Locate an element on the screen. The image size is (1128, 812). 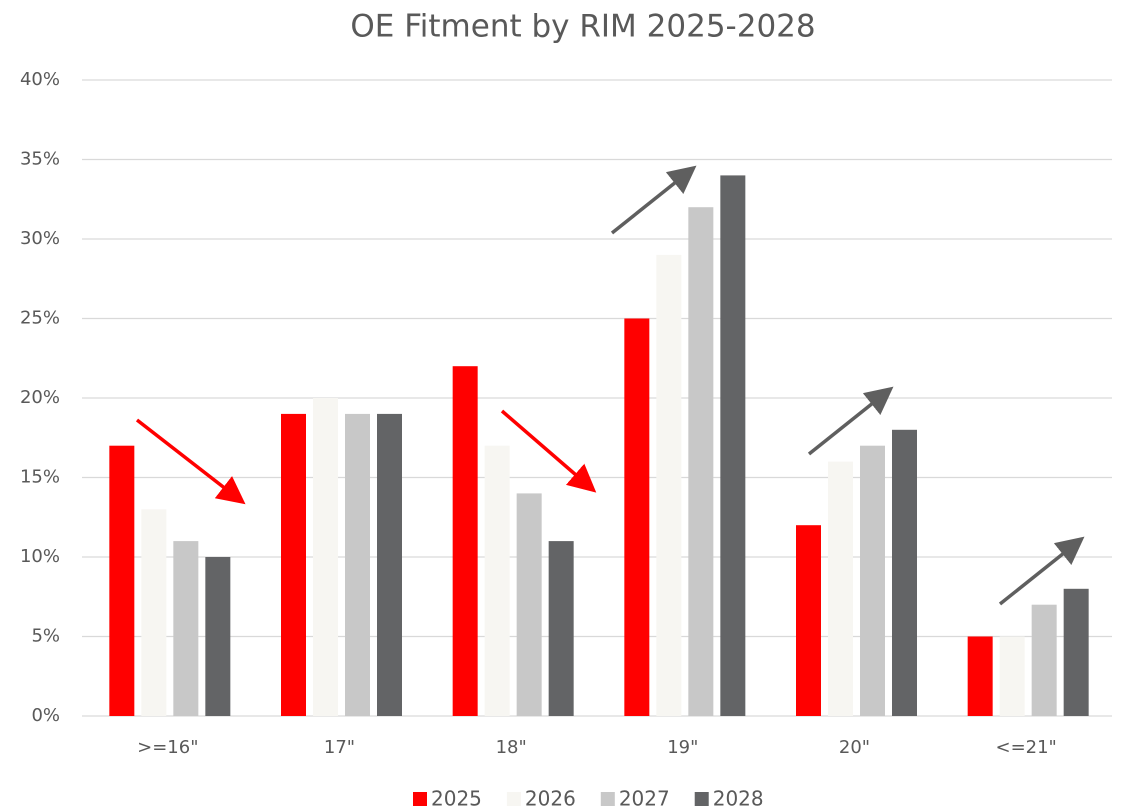
y-tick-label: 15% is located at coordinates (40, 477).